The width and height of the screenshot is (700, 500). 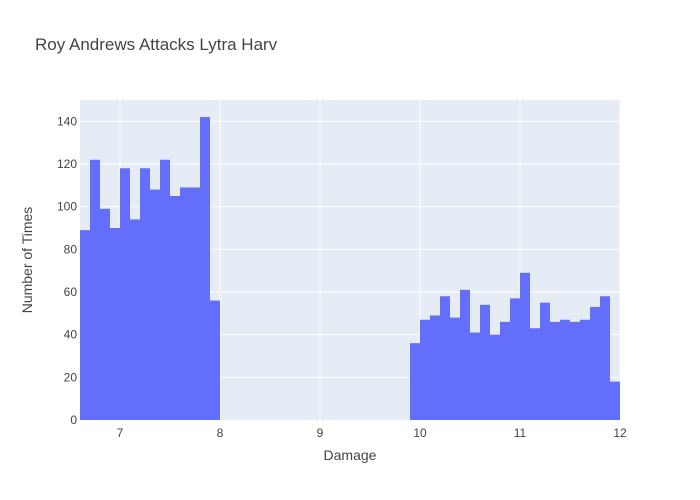 I want to click on x-tick-label: 8, so click(x=220, y=433).